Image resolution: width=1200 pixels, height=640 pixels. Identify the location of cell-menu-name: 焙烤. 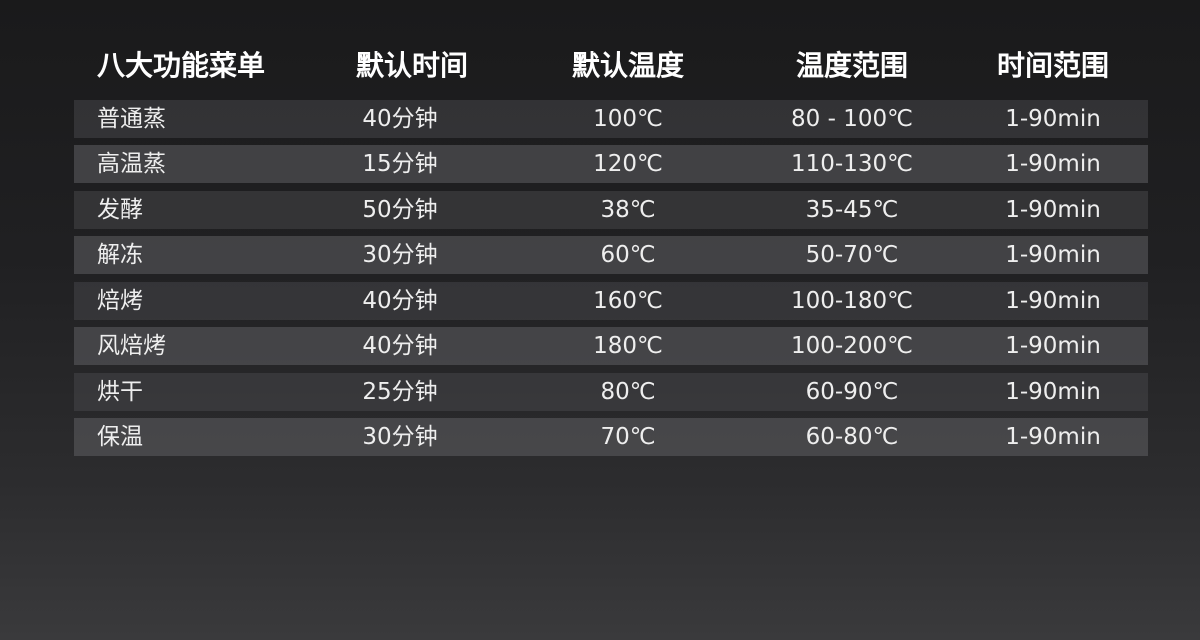
(120, 301).